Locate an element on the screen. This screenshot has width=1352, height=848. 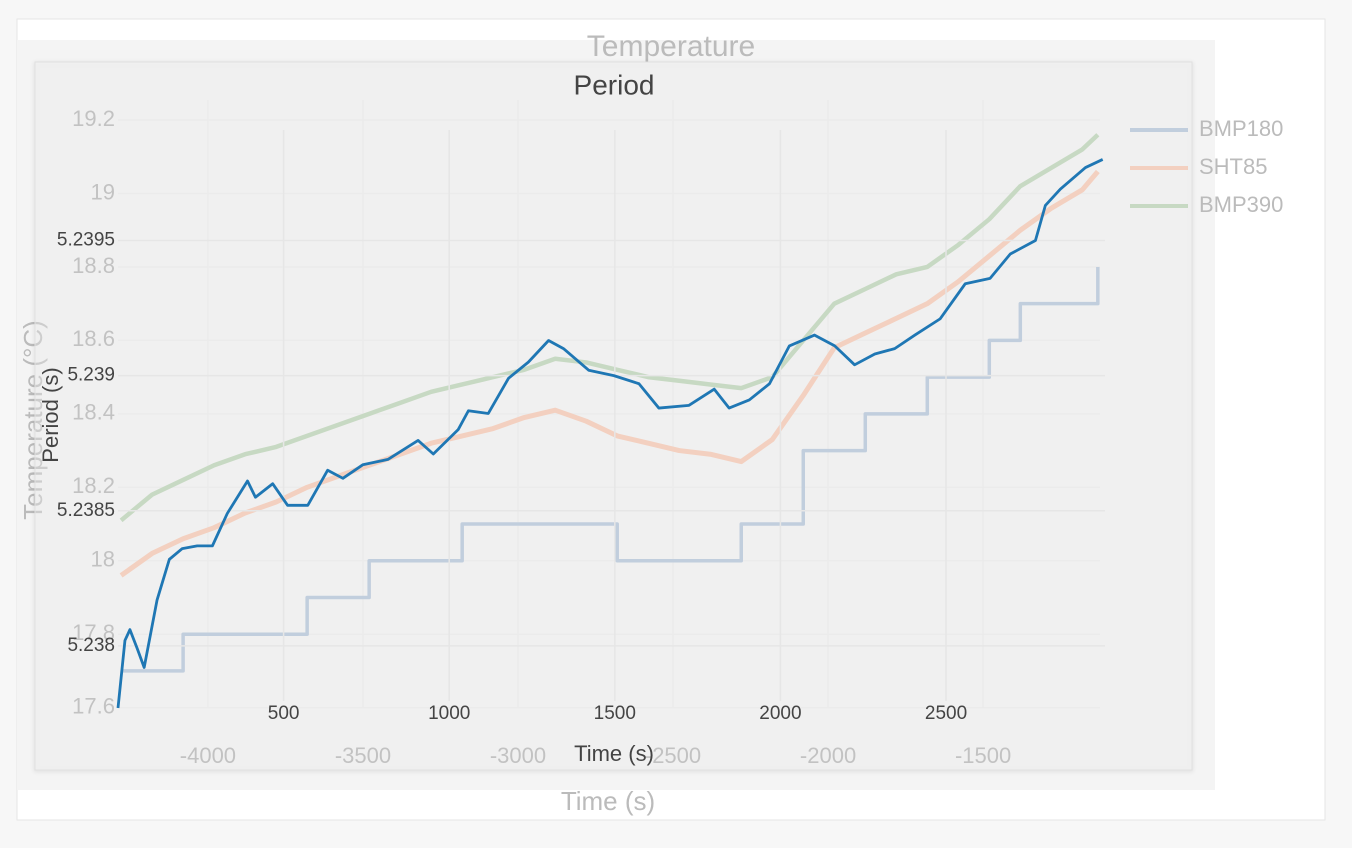
y-tick-label: 5.2395 is located at coordinates (86, 240).